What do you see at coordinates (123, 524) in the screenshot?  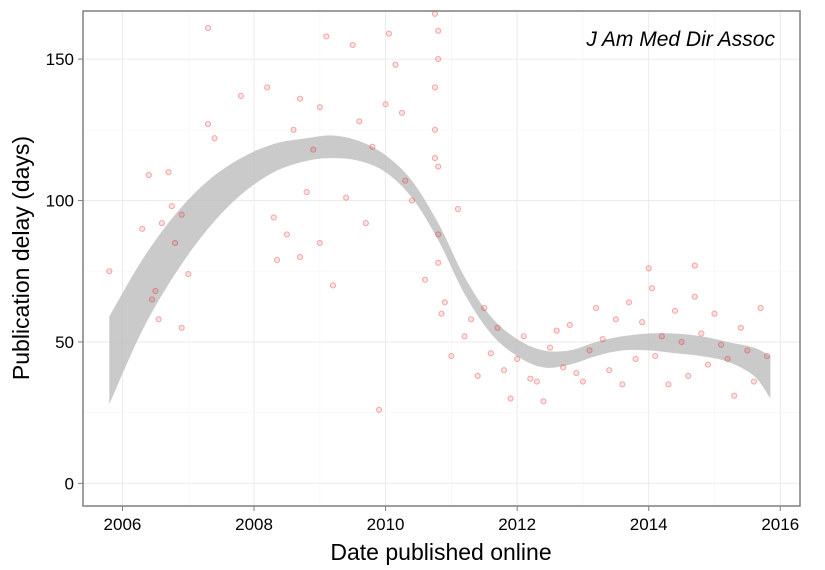 I see `x-tick-label: 2006` at bounding box center [123, 524].